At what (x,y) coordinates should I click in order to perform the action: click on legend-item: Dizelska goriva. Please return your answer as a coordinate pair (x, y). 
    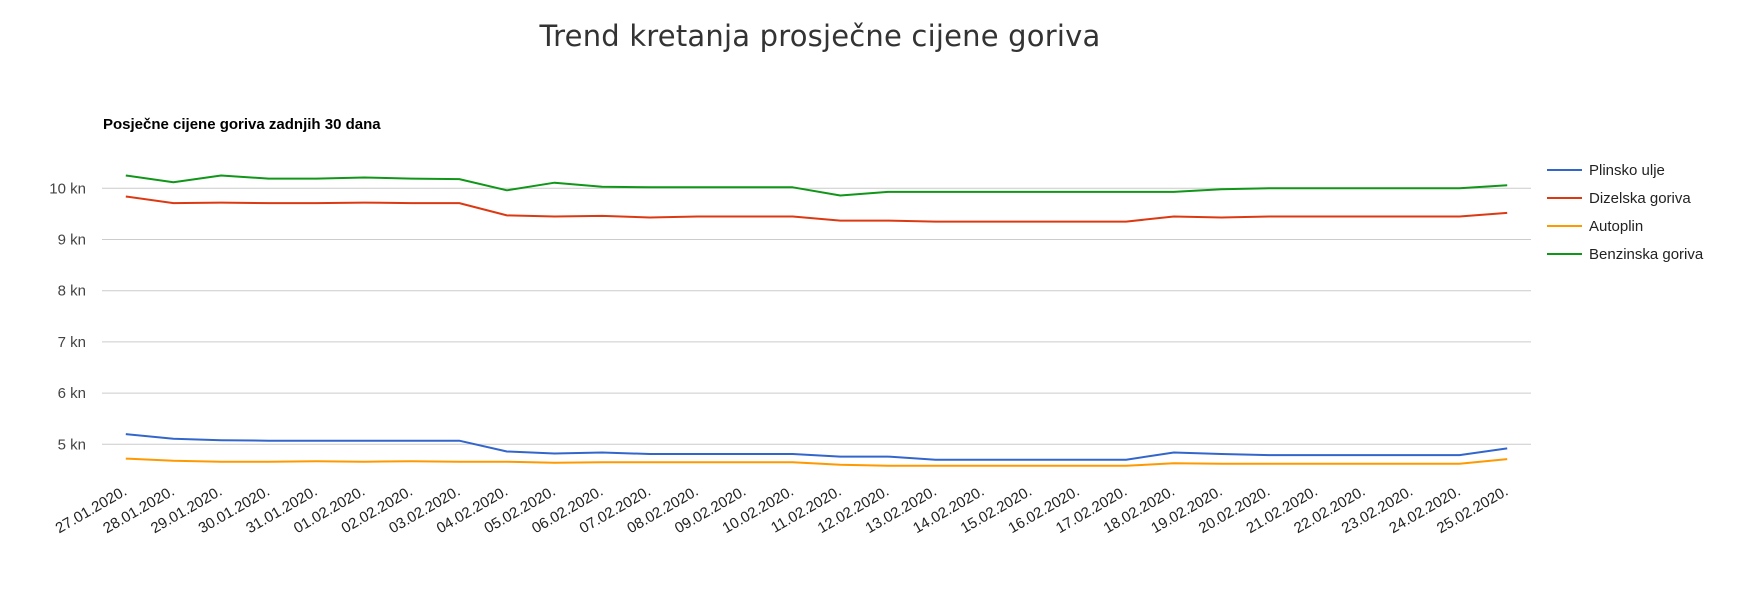
    Looking at the image, I should click on (1619, 198).